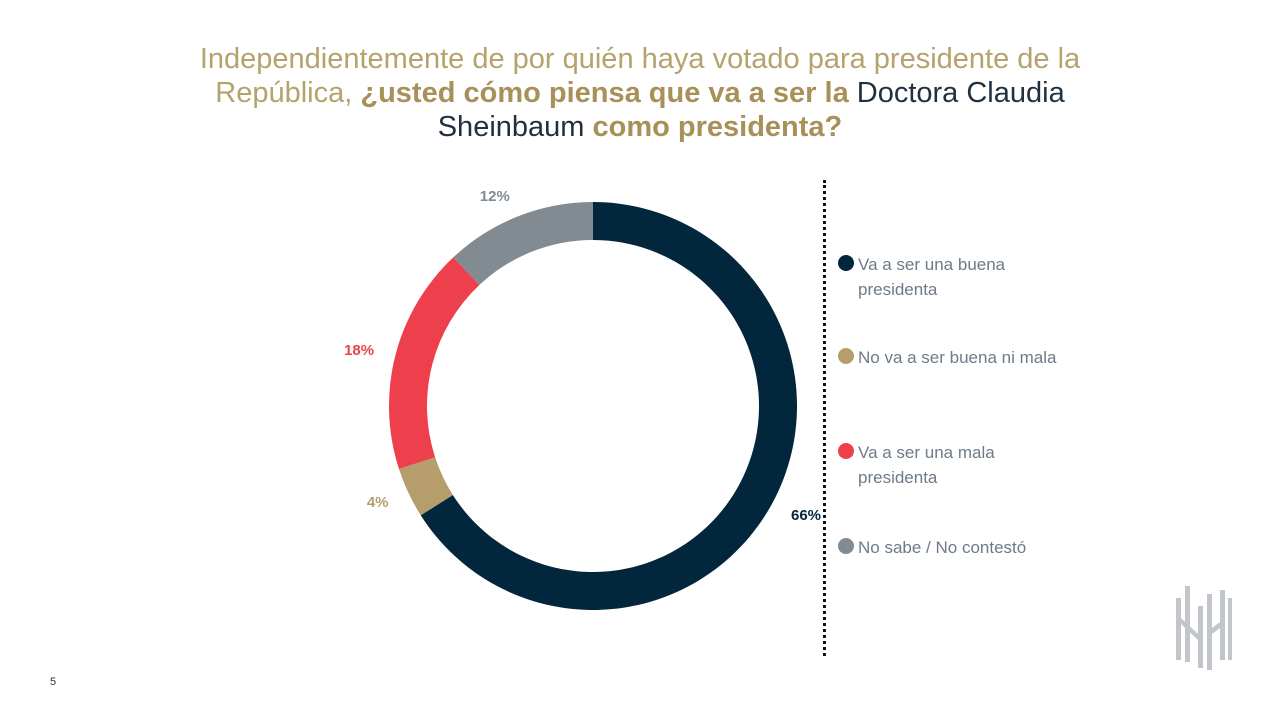  Describe the element at coordinates (806, 515) in the screenshot. I see `data-label-buena: 66%` at that location.